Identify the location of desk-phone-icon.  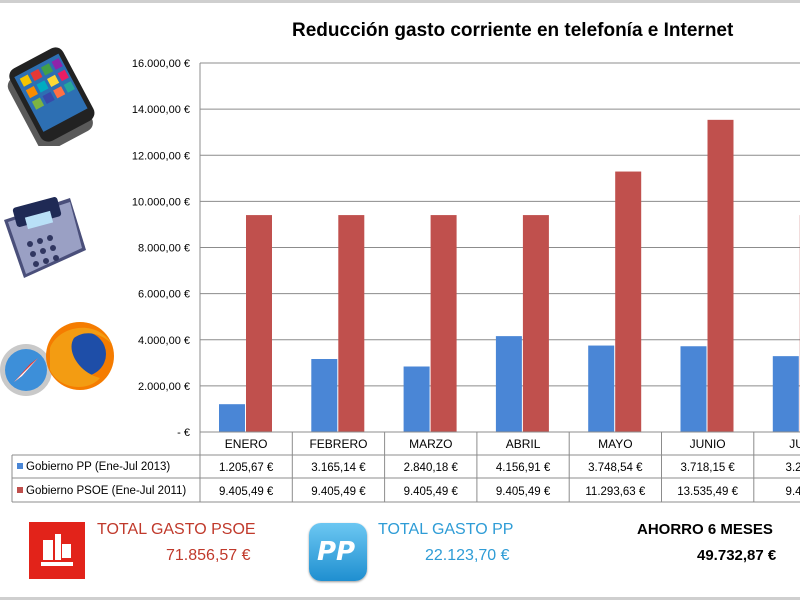
(45, 237).